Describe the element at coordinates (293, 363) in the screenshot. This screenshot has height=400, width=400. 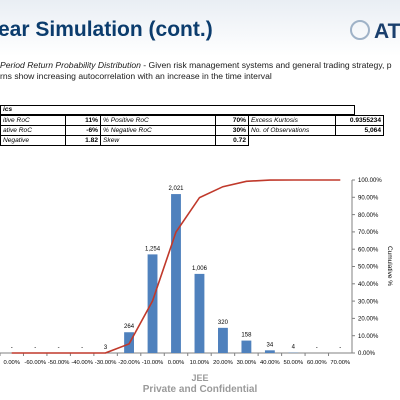
I see `x-tick-label: 50.00%` at that location.